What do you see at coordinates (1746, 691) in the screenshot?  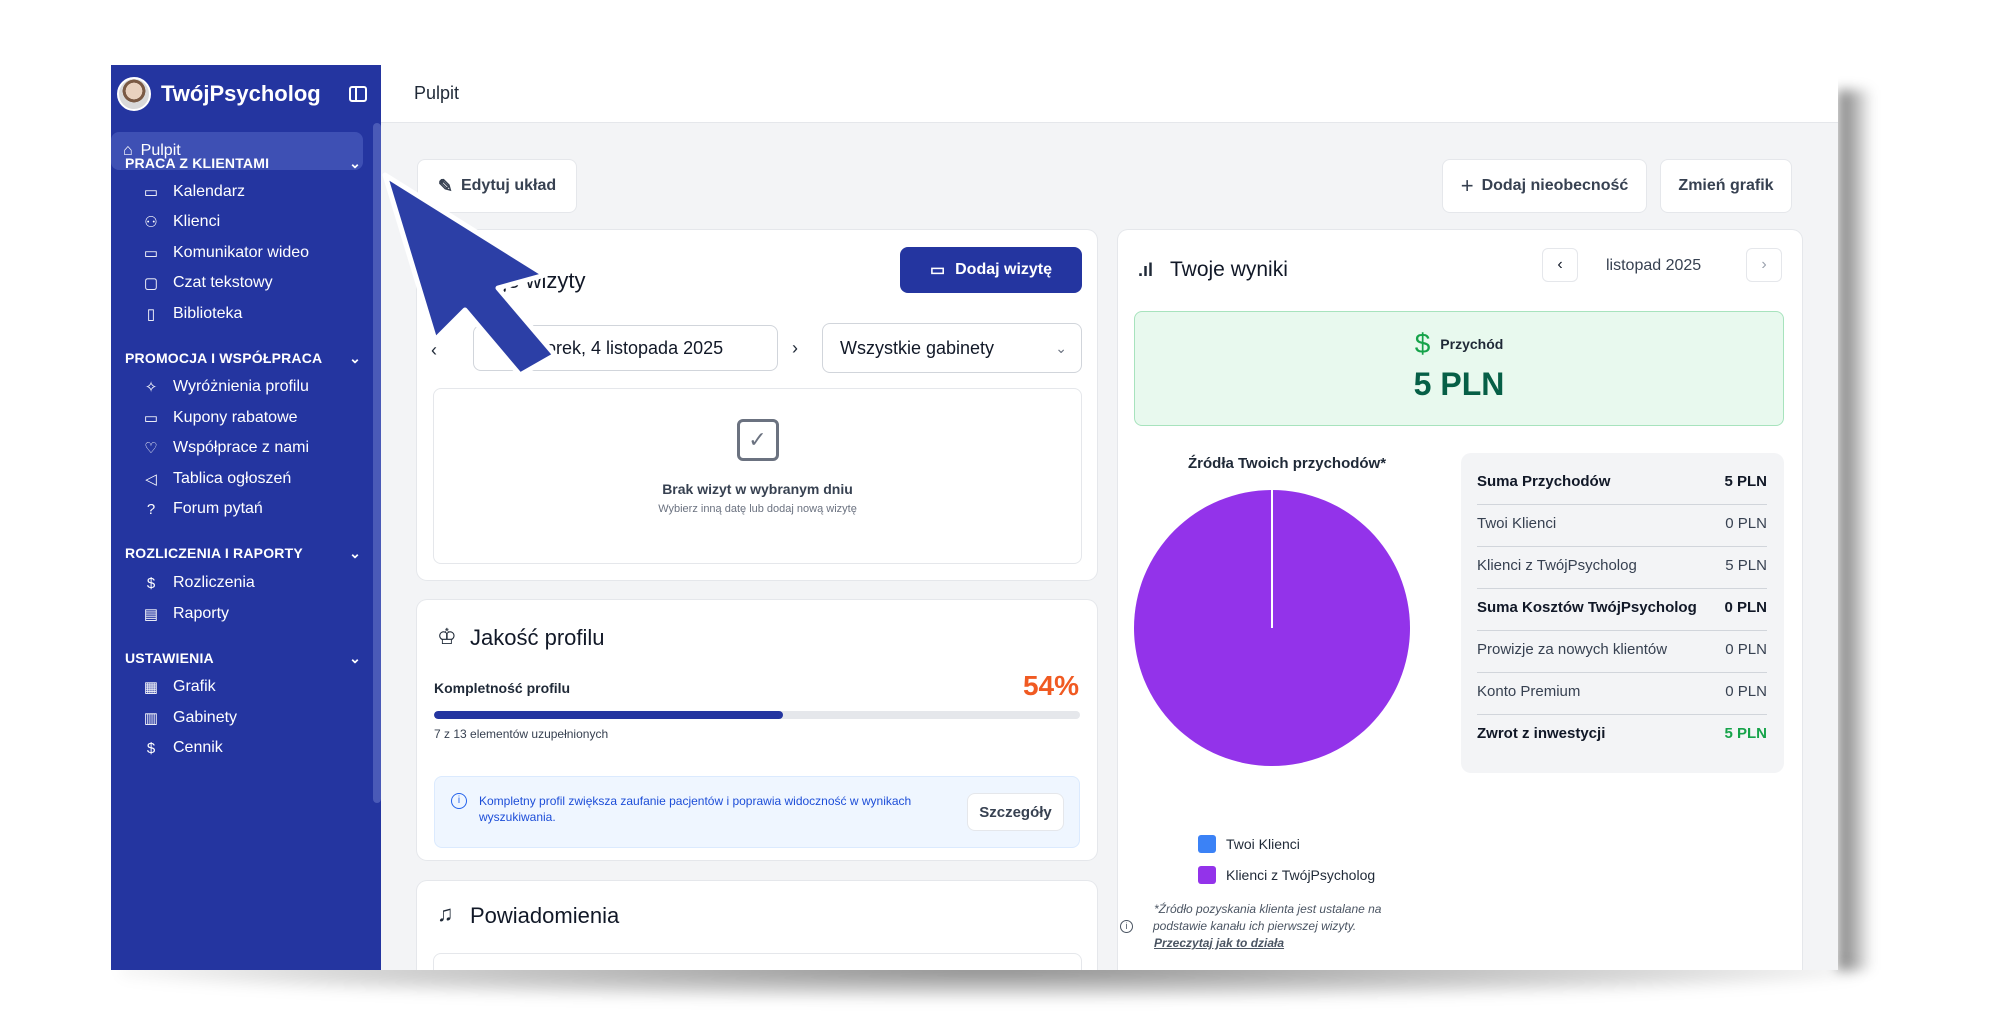 I see `summary-value: 0 PLN` at bounding box center [1746, 691].